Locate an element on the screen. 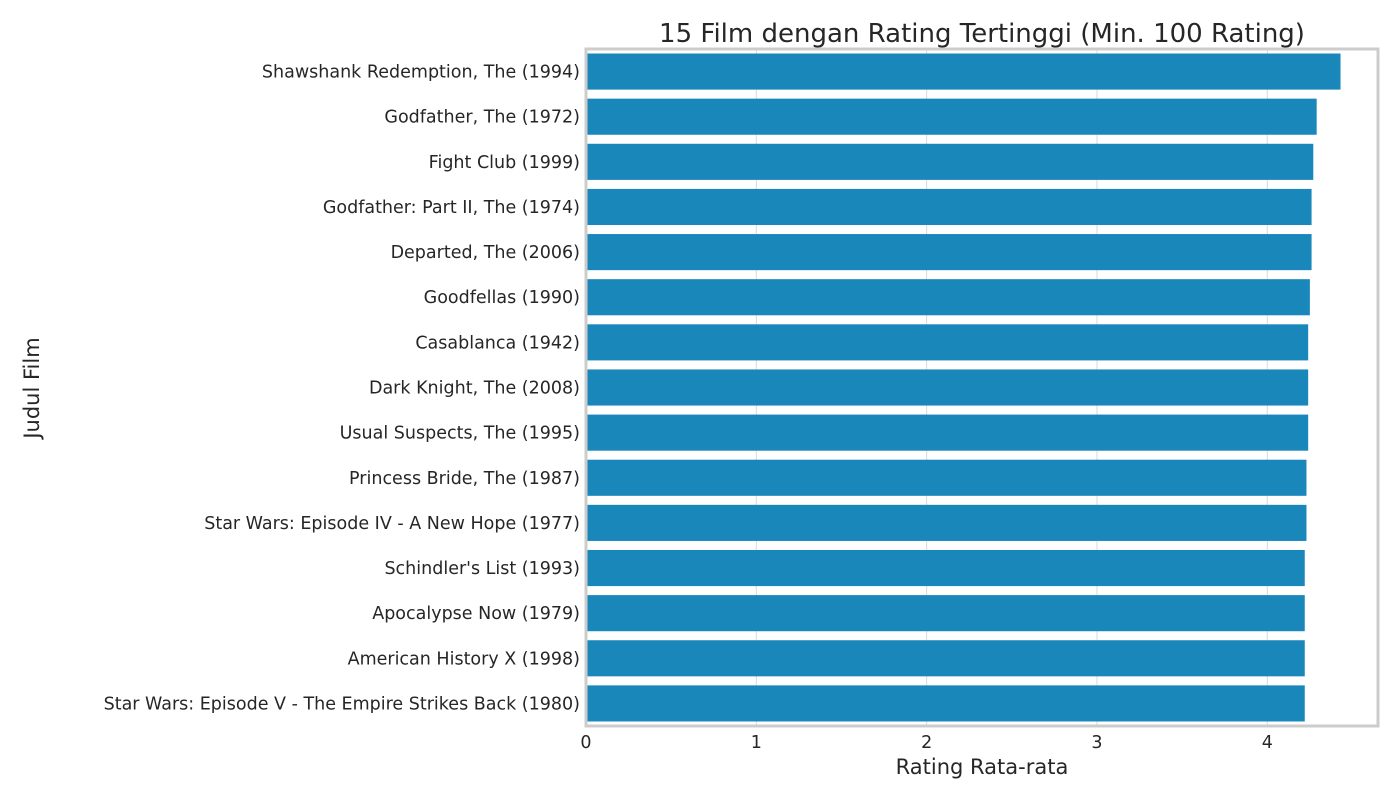  y-tick-label: American History X (1998) is located at coordinates (464, 659).